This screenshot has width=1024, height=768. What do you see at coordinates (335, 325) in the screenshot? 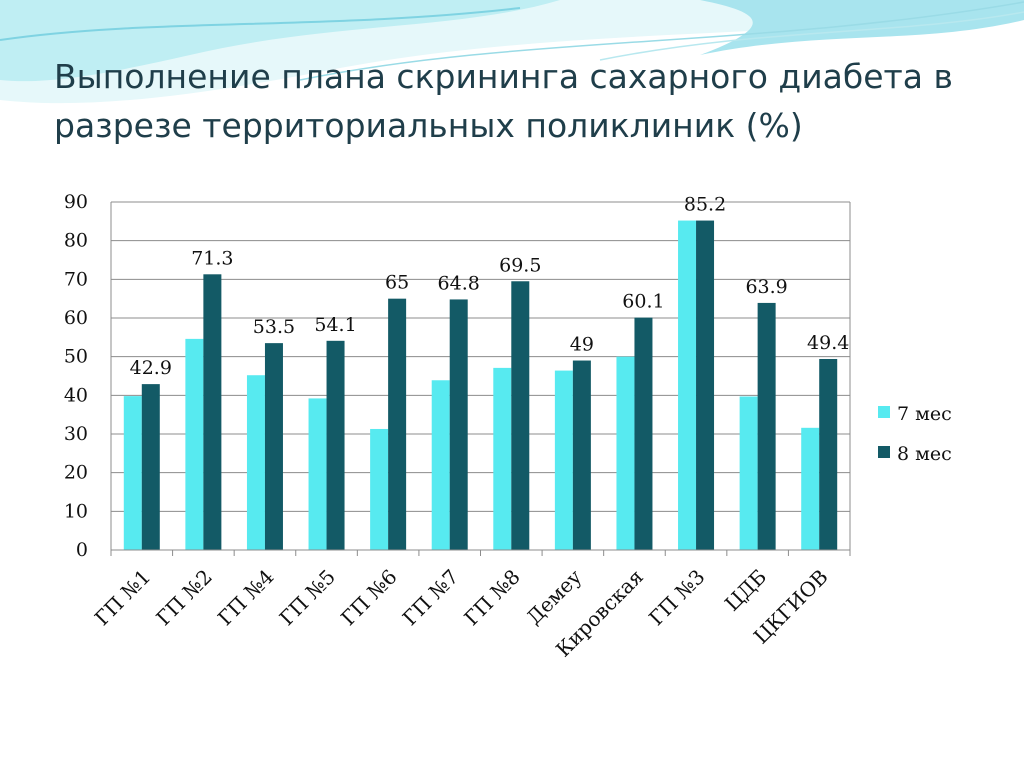
I see `data-label: 54.1` at bounding box center [335, 325].